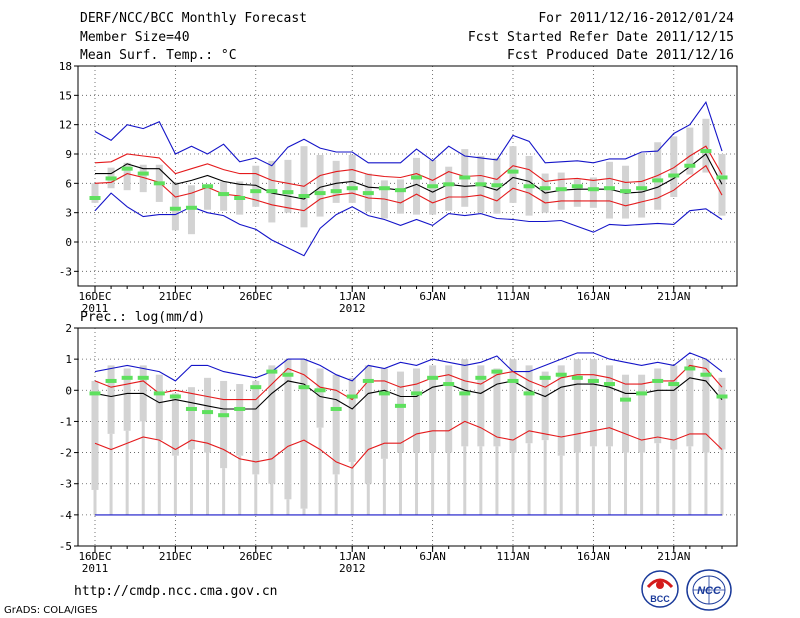  I want to click on panel2-y-tick-label: -4, so click(66, 515).